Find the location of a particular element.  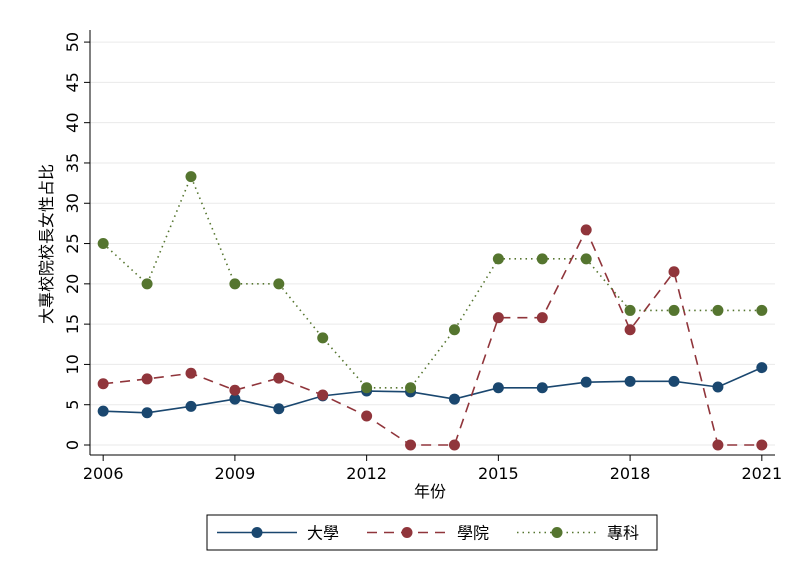

x-tick-label: 2009 is located at coordinates (235, 473).